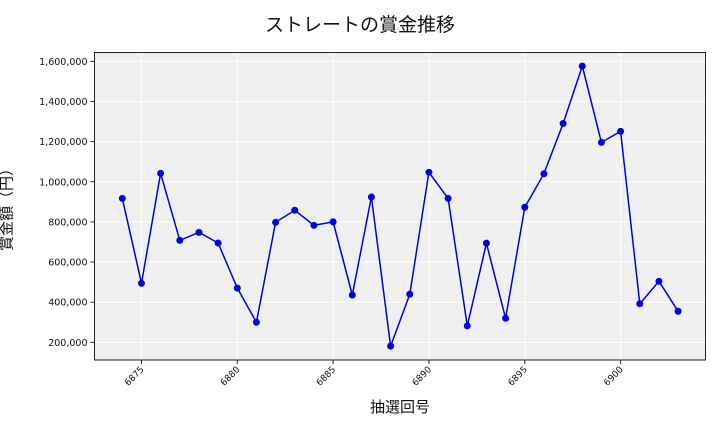  Describe the element at coordinates (63, 142) in the screenshot. I see `y-tick-label: 1,200,000` at that location.